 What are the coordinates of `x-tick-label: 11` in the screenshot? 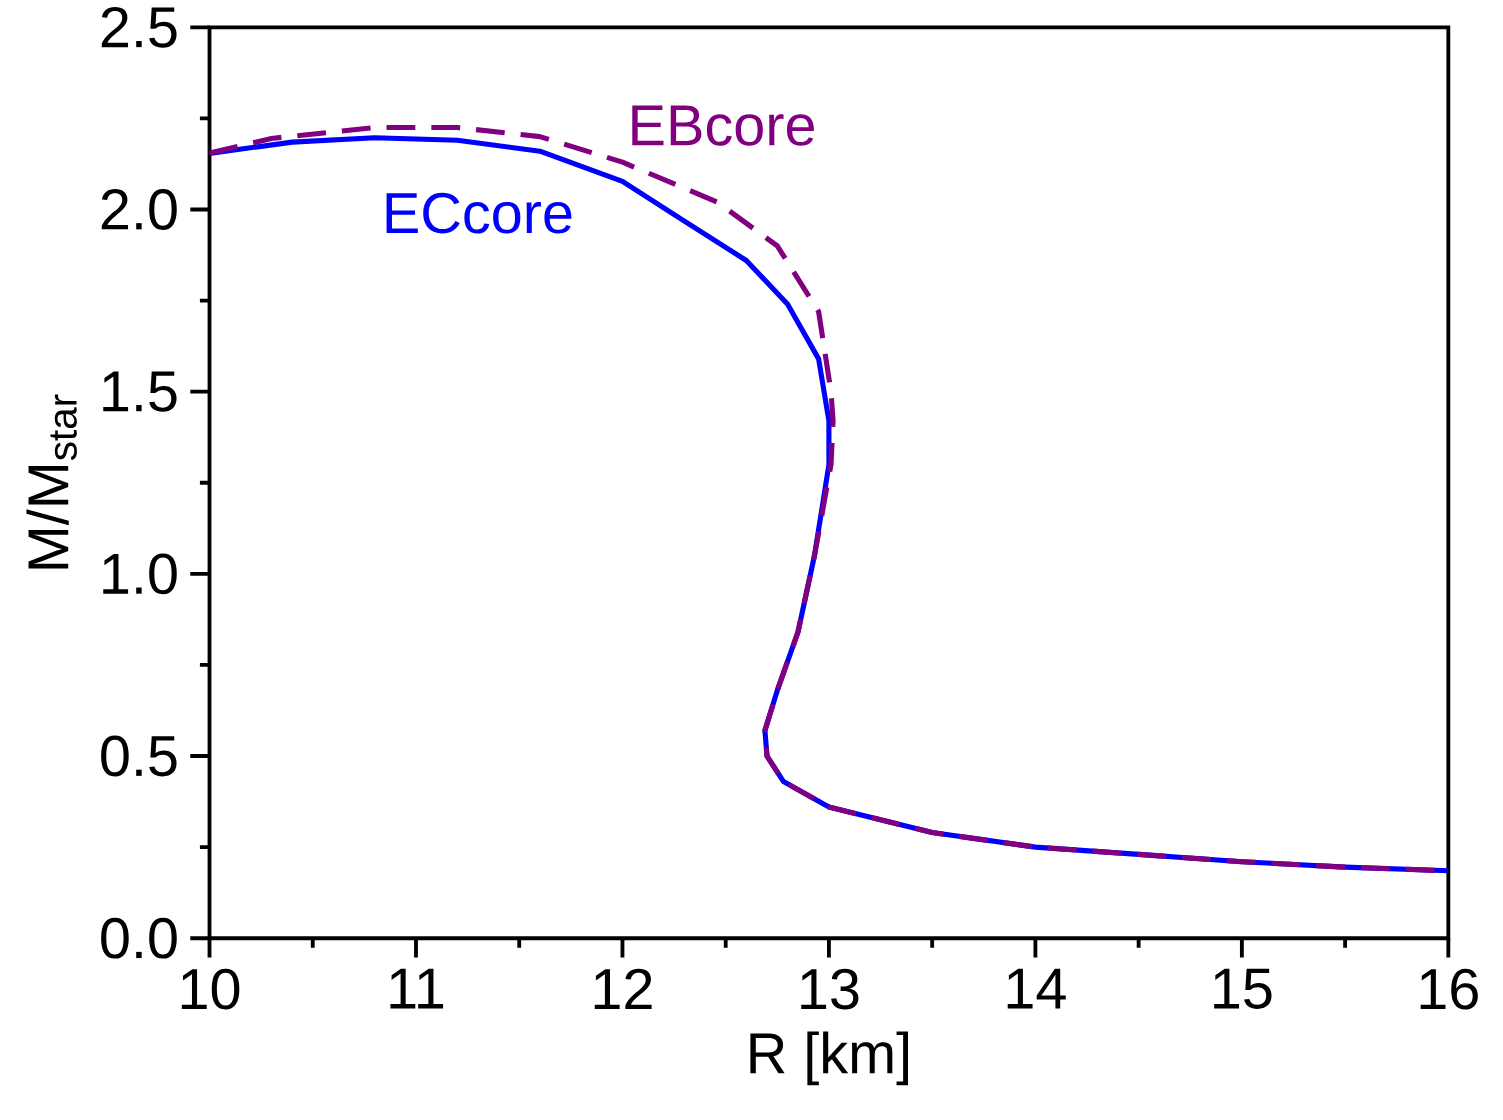 It's located at (417, 988).